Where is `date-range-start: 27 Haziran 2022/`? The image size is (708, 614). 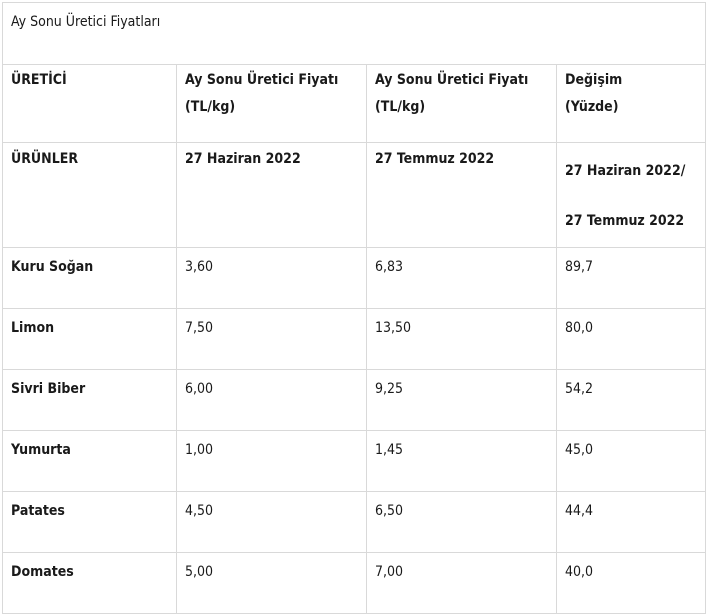
date-range-start: 27 Haziran 2022/ is located at coordinates (625, 171).